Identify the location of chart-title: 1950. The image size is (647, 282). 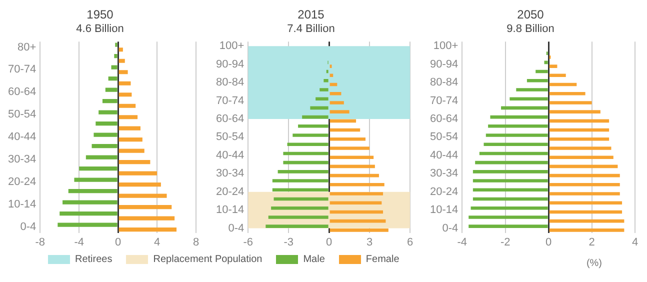
(100, 15).